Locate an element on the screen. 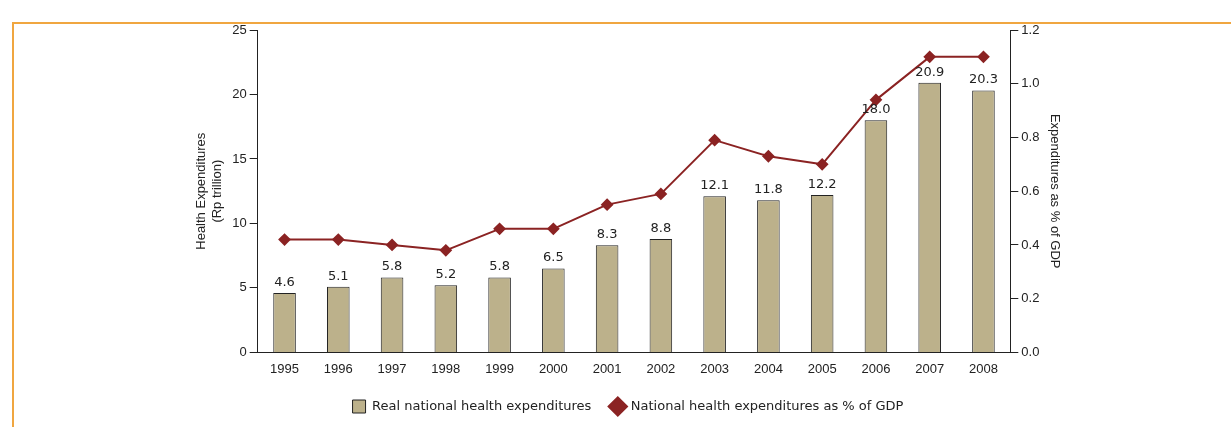 The height and width of the screenshot is (427, 1231). data-label: 8.8 is located at coordinates (661, 227).